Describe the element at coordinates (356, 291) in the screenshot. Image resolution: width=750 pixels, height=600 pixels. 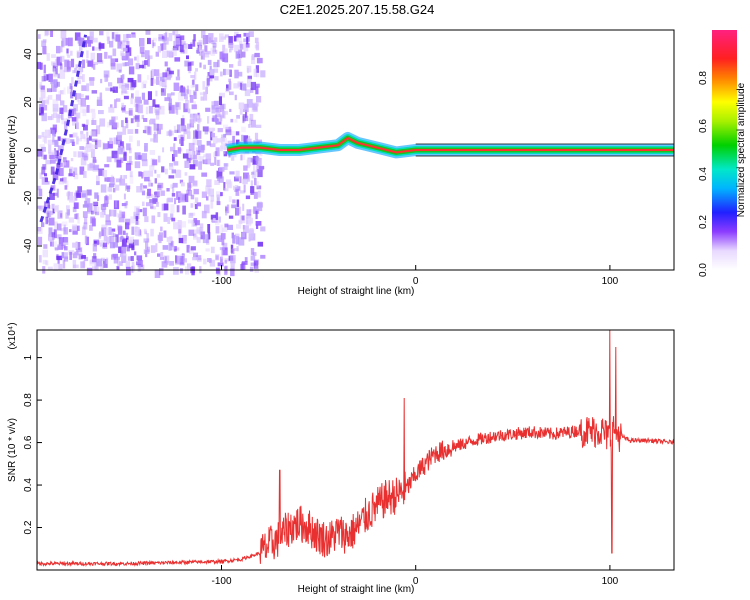
I see `spectrogram-x-label: Height of straight line (km)` at that location.